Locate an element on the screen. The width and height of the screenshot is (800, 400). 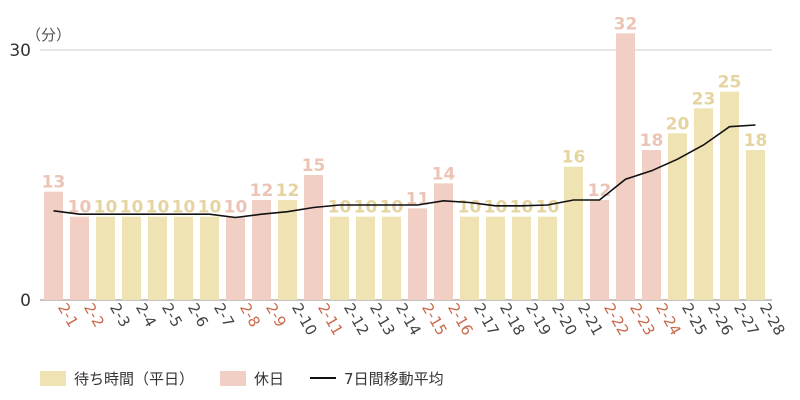
legend-label-weekday: 待ち時間（平日） is located at coordinates (134, 378).